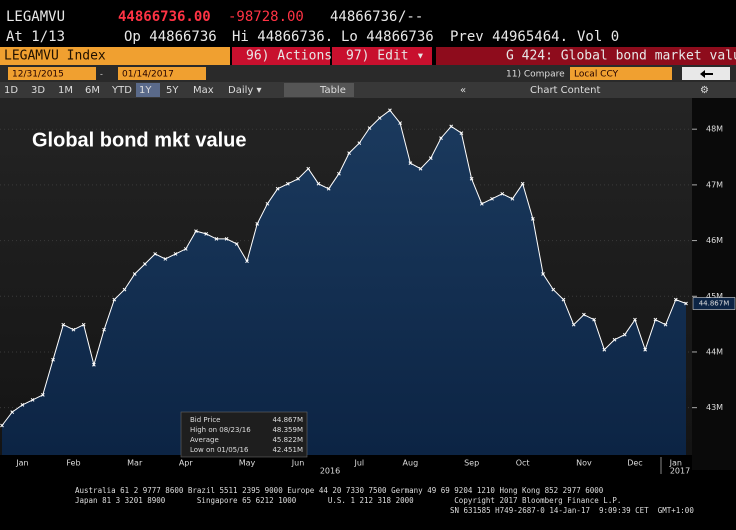 The height and width of the screenshot is (530, 736). I want to click on x-tick-label: Oct, so click(523, 463).